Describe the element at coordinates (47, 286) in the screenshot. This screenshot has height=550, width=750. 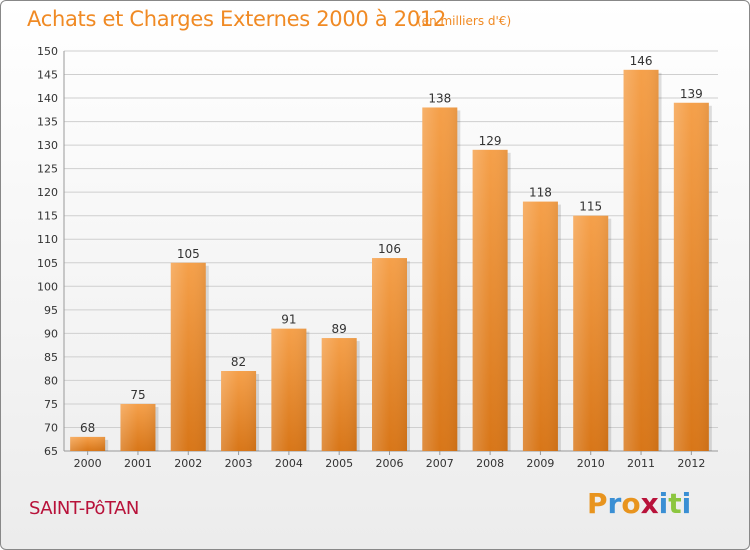
I see `y-tick-label: 100` at that location.